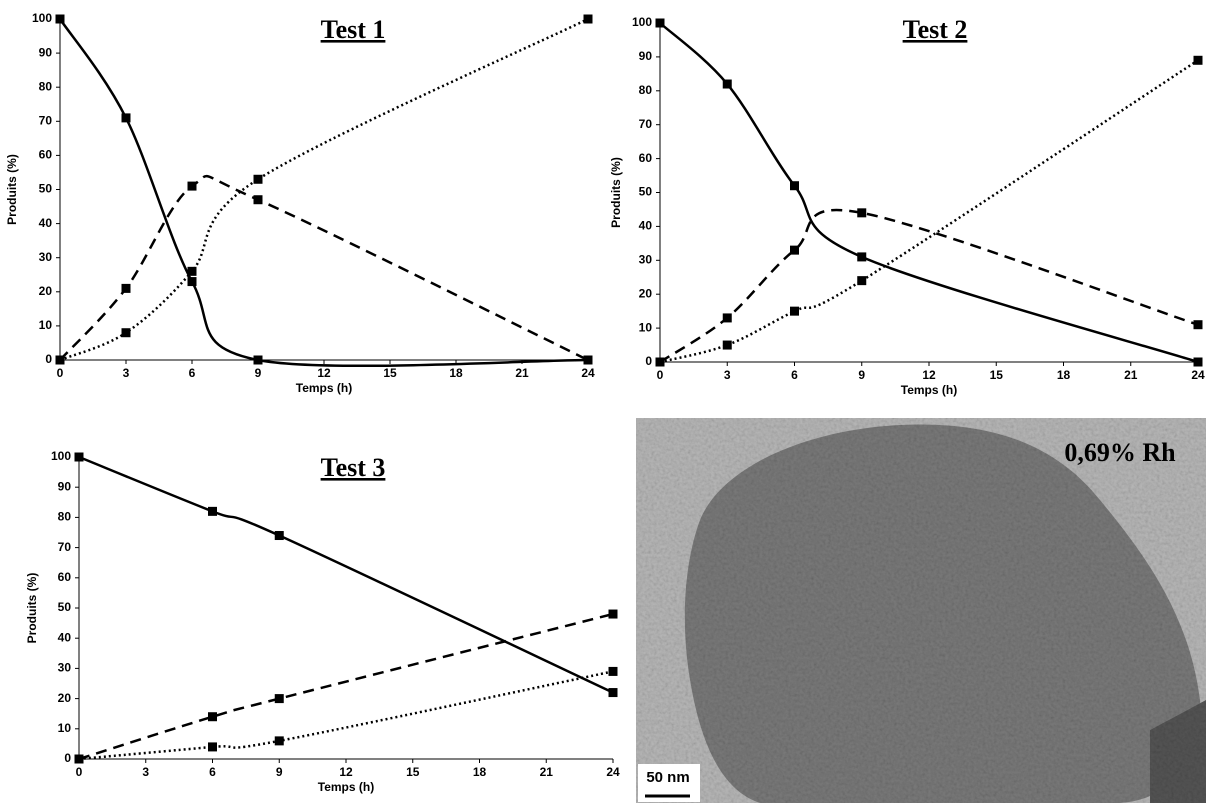 The image size is (1208, 807). Describe the element at coordinates (12, 189) in the screenshot. I see `y-axis-label: Produits (%)` at that location.